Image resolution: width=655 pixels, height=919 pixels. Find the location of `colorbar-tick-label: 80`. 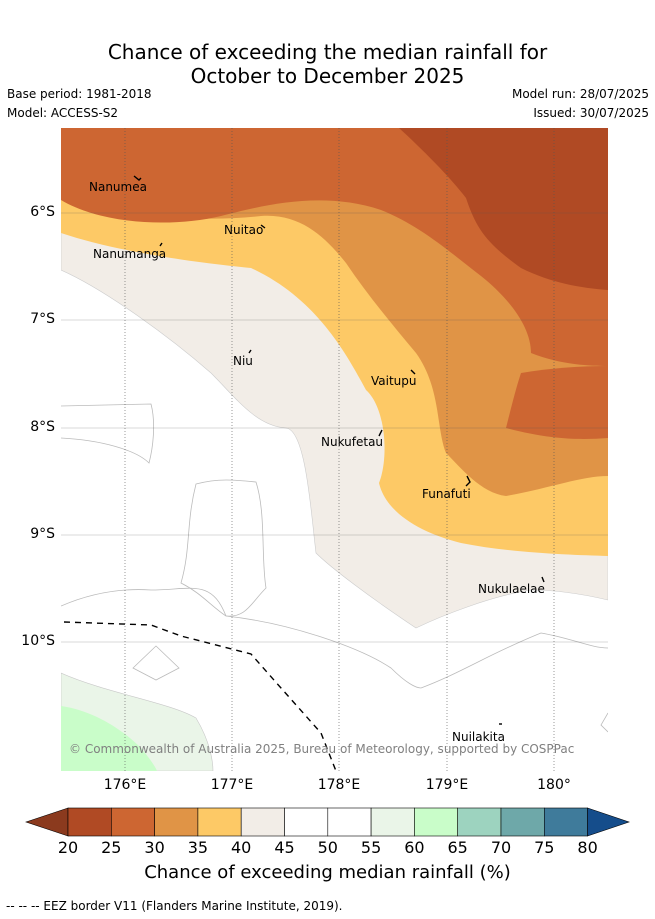

colorbar-tick-label: 80 is located at coordinates (587, 847).